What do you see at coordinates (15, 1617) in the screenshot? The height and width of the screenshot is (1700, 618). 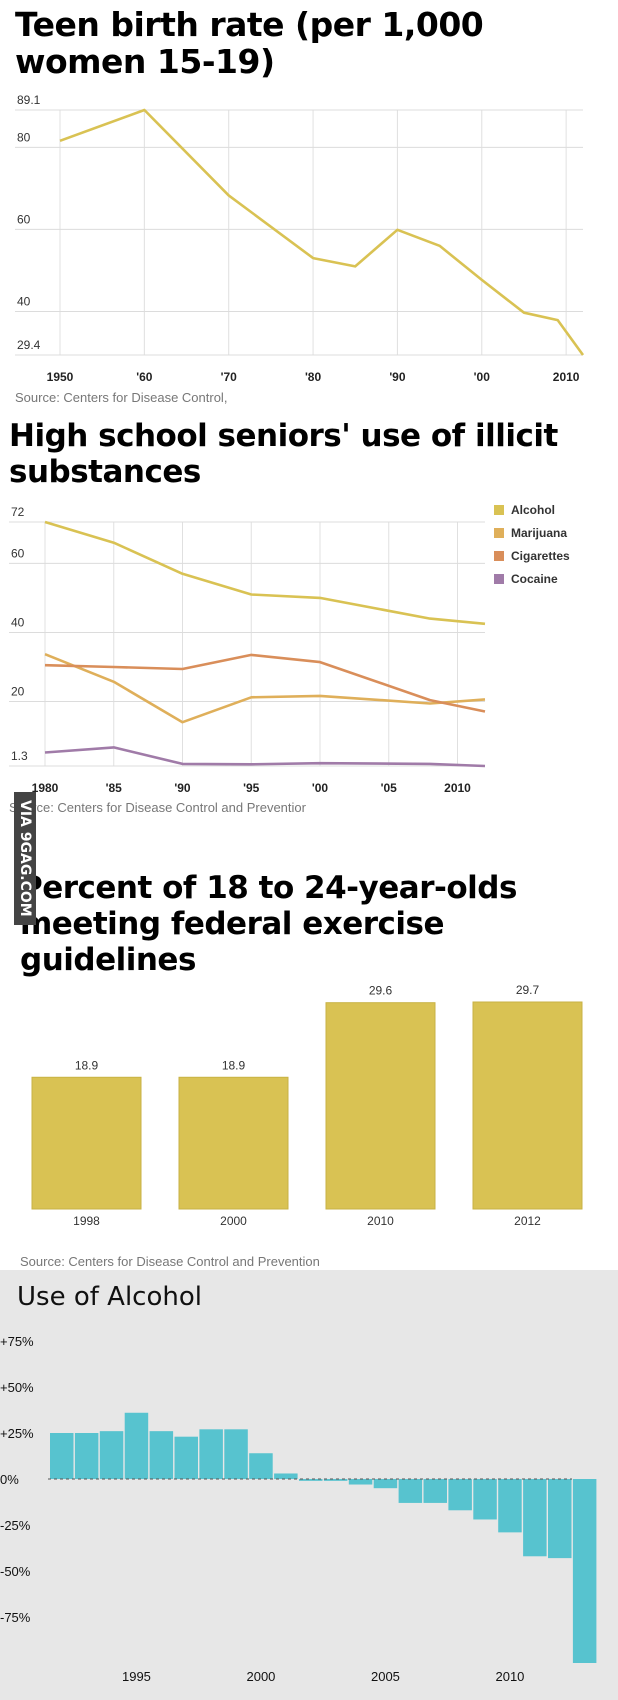 I see `y-tick-label: -75%` at bounding box center [15, 1617].